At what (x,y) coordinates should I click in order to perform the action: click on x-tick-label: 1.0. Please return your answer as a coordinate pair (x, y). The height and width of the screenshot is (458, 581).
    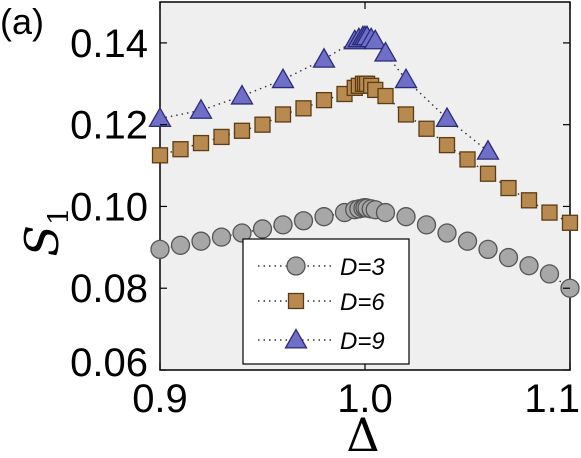
    Looking at the image, I should click on (365, 399).